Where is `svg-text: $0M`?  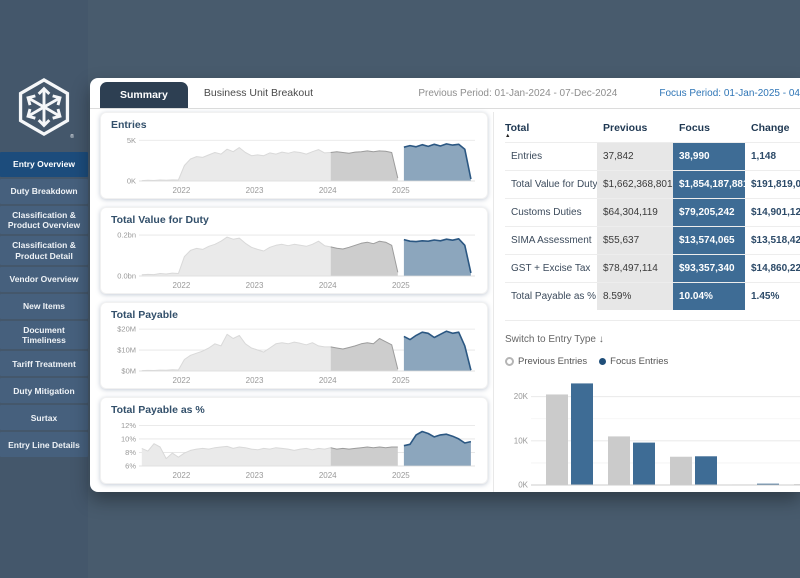
svg-text: $0M is located at coordinates (128, 371).